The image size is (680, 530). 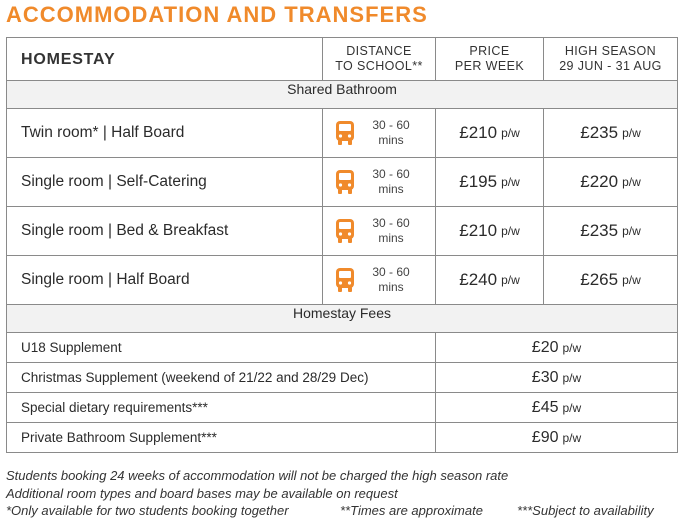 What do you see at coordinates (545, 377) in the screenshot?
I see `fee-price: £30` at bounding box center [545, 377].